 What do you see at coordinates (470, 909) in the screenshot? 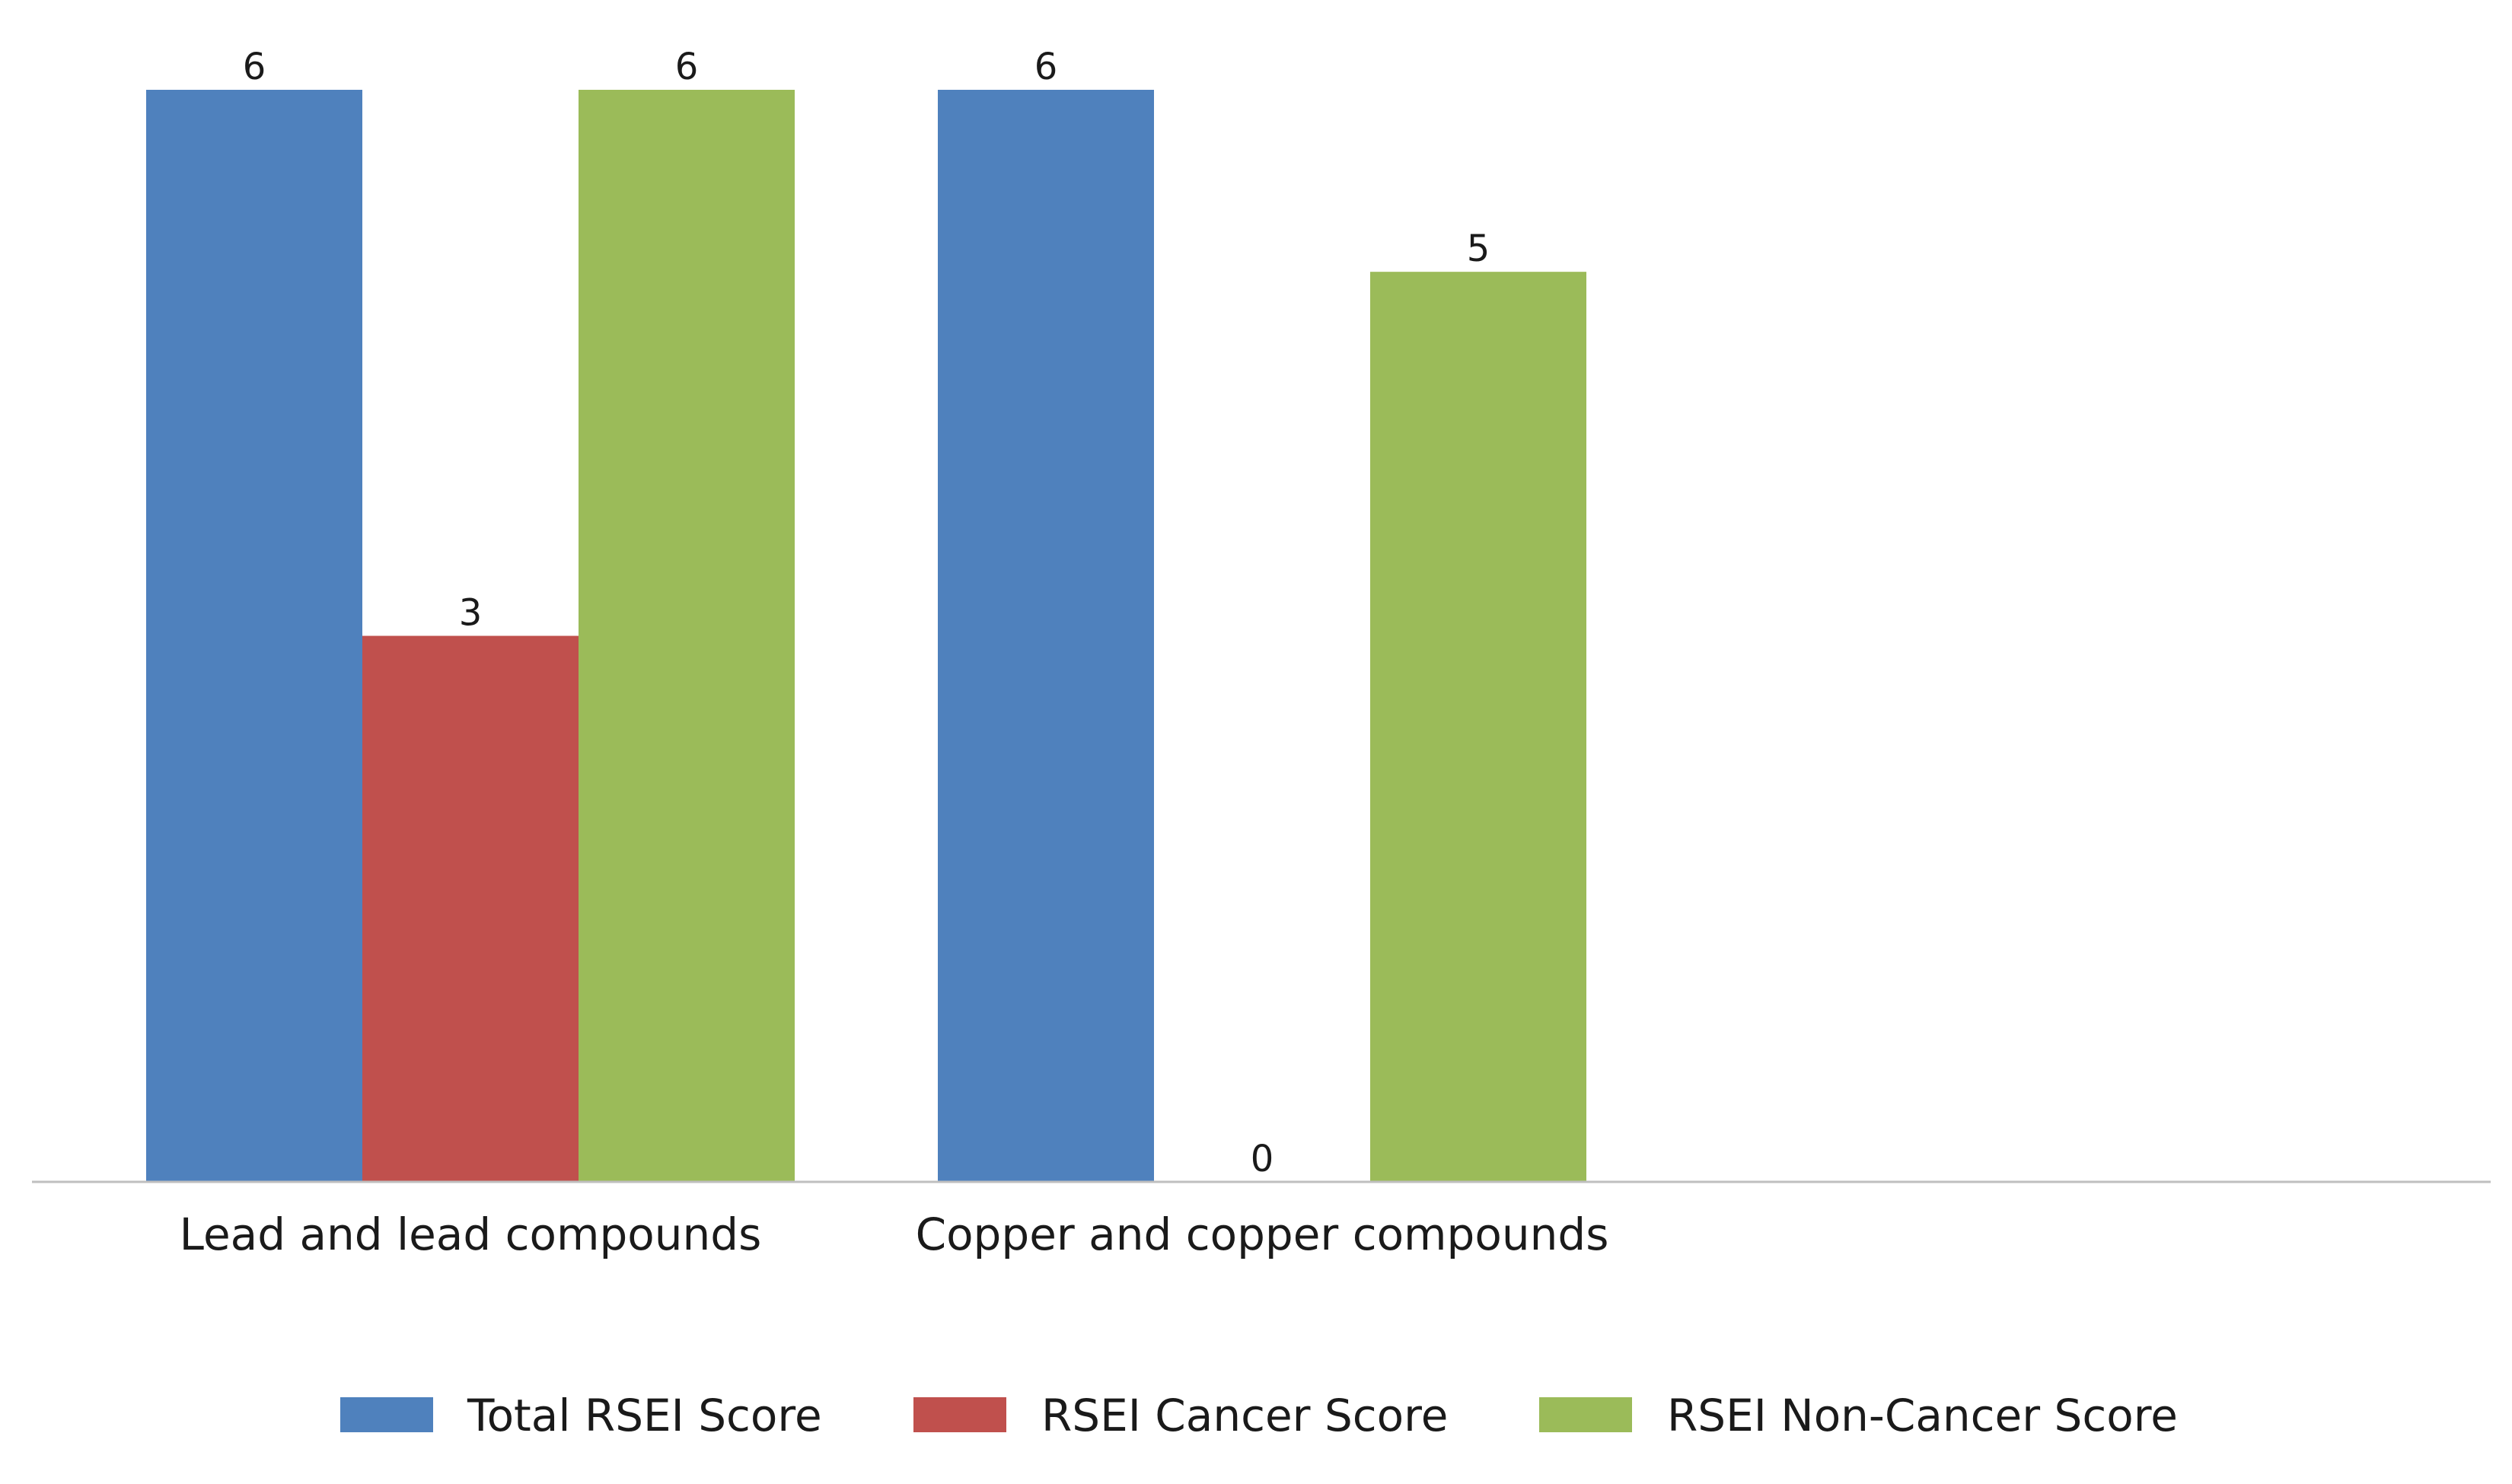
I see `bar-rsei-cancer-score-lead-and-lead-compounds` at bounding box center [470, 909].